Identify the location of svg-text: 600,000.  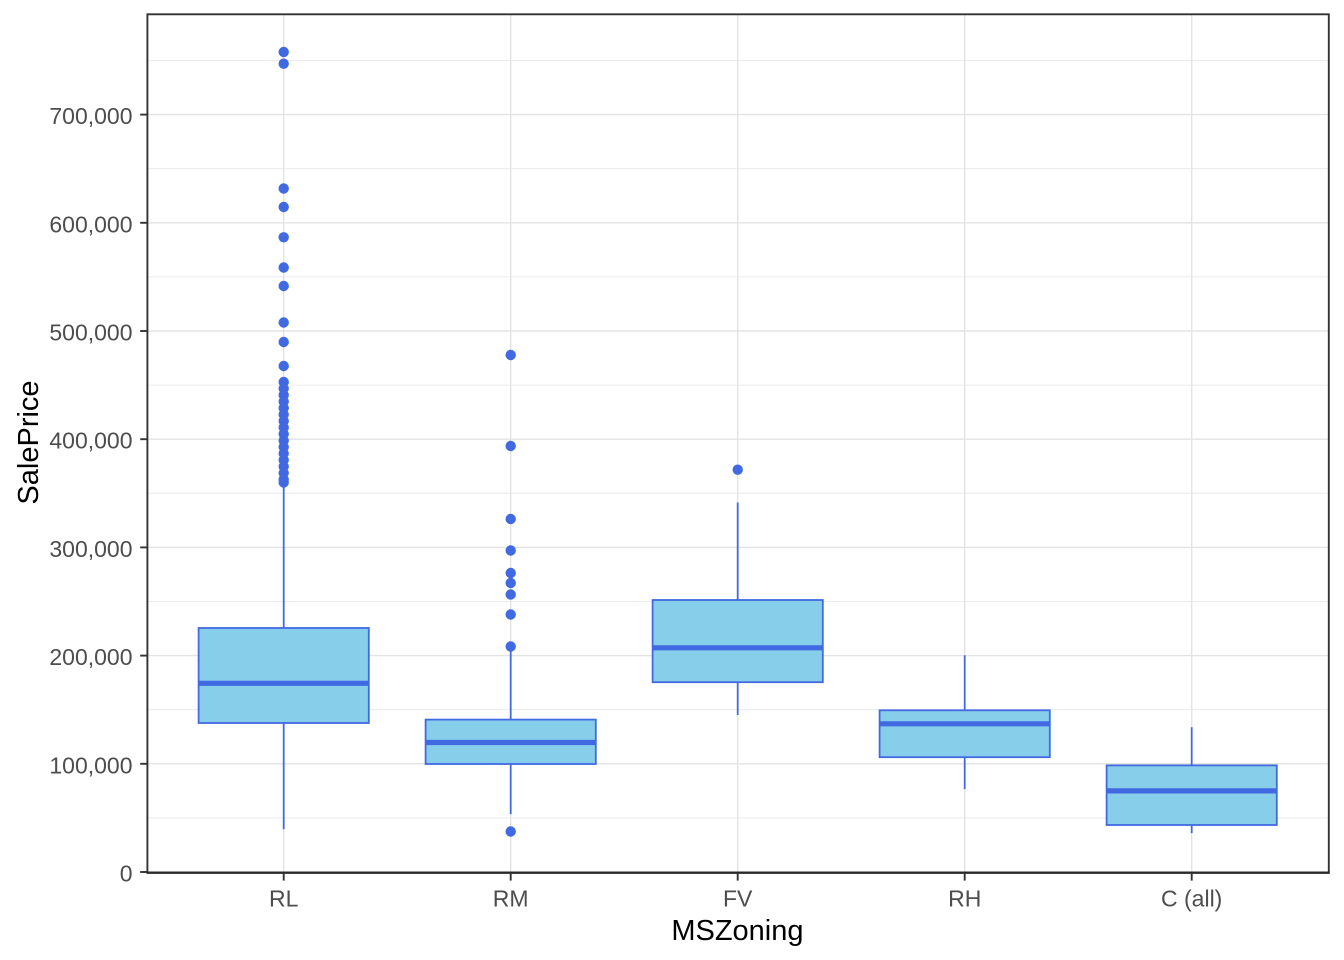
(90, 224).